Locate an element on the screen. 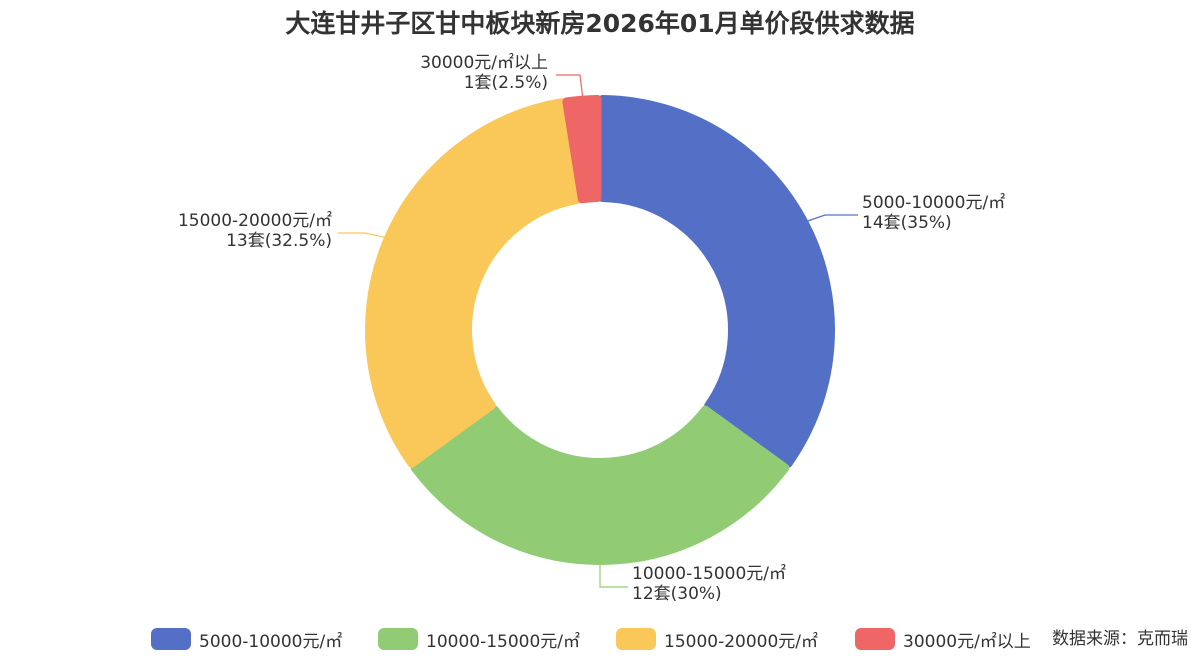  slice-label-category: 5000-10000元/㎡ is located at coordinates (934, 203).